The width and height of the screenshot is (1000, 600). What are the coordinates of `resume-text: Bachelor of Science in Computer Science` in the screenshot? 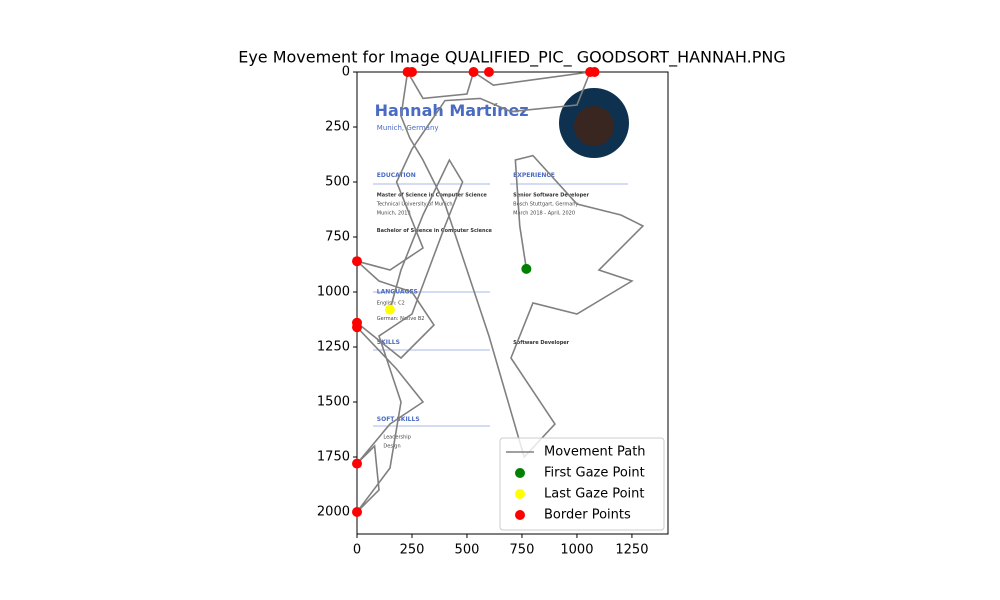 It's located at (435, 231).